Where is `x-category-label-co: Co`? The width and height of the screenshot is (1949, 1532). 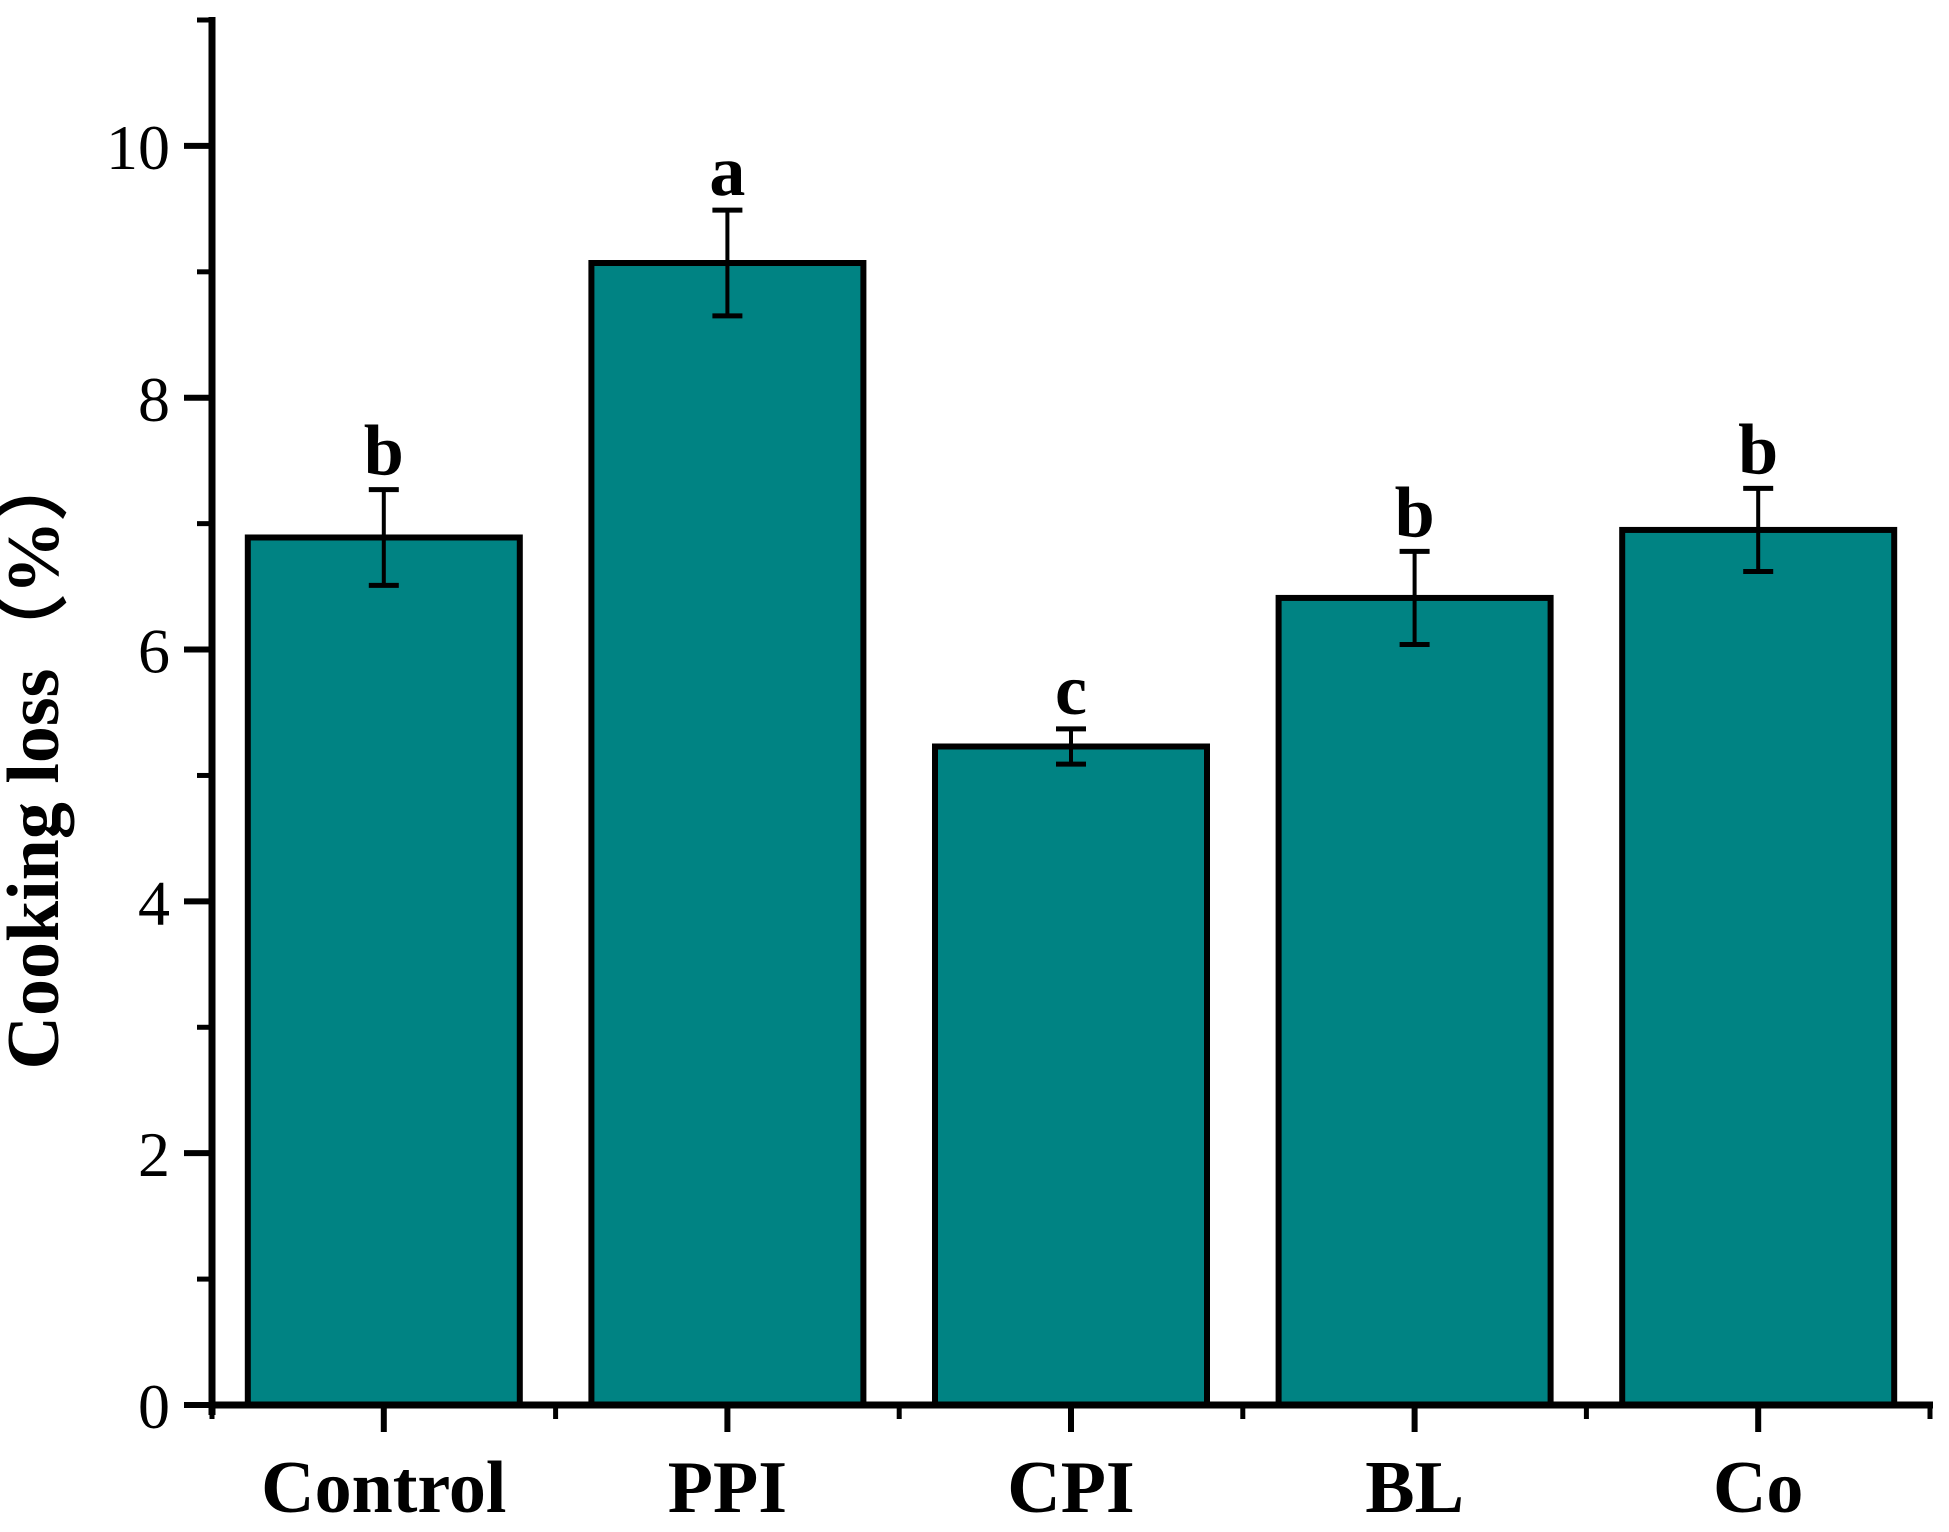
x-category-label-co: Co is located at coordinates (1758, 1488).